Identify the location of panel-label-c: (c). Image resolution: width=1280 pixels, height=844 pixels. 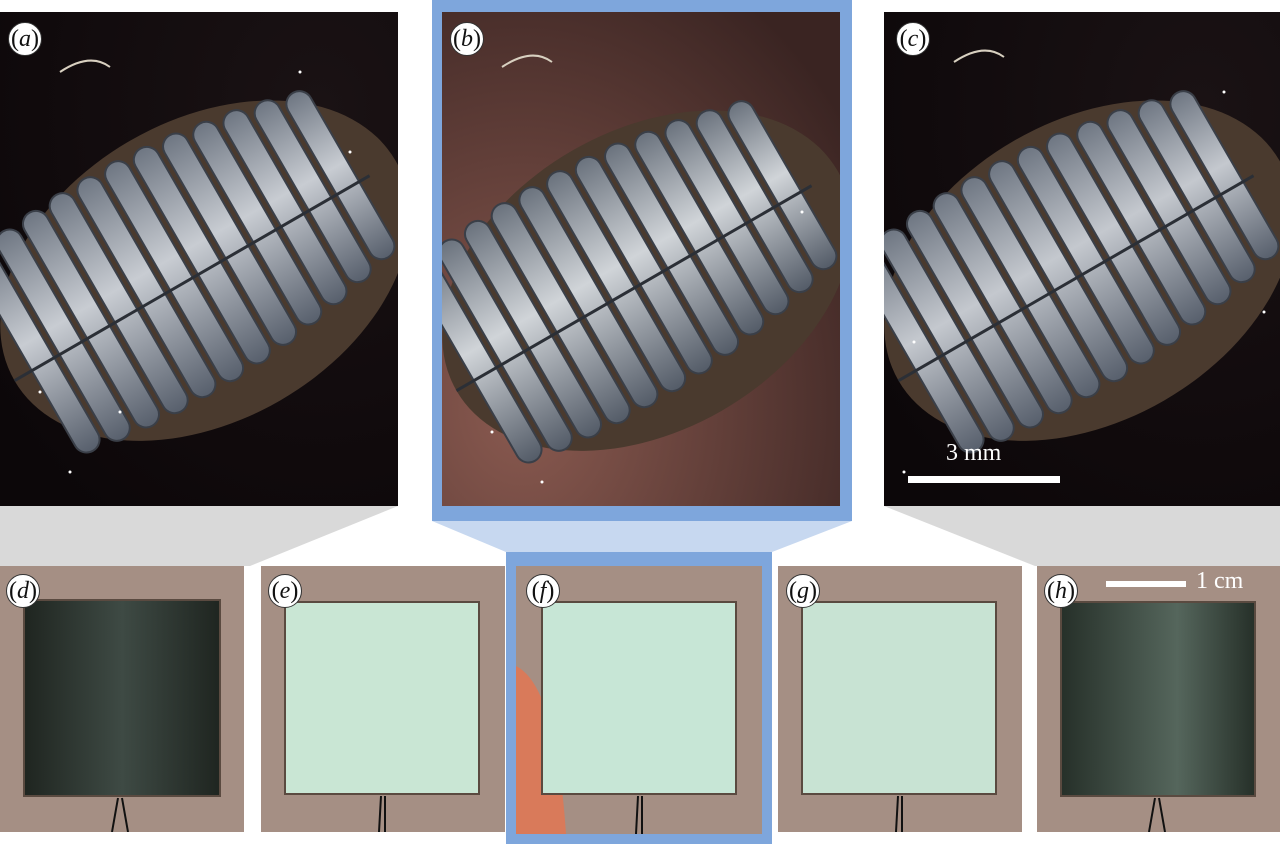
(913, 39).